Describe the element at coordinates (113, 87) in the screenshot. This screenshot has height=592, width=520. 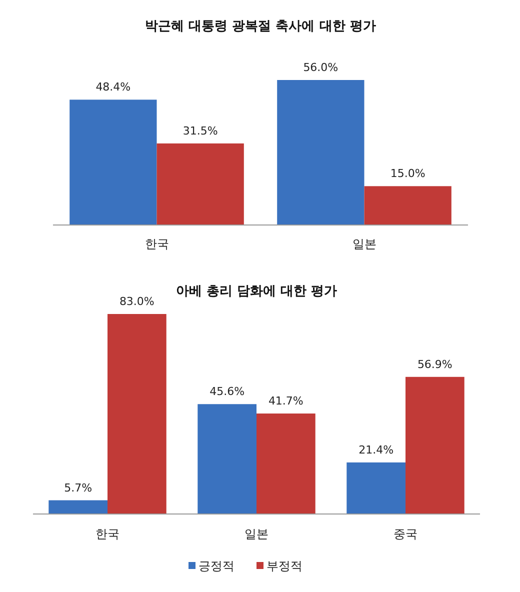
I see `data-label: 48.4%` at that location.